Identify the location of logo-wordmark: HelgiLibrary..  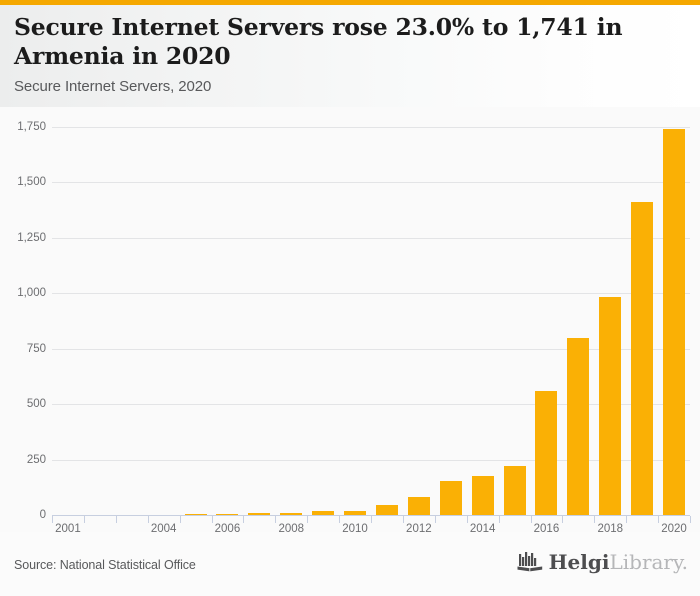
(618, 562).